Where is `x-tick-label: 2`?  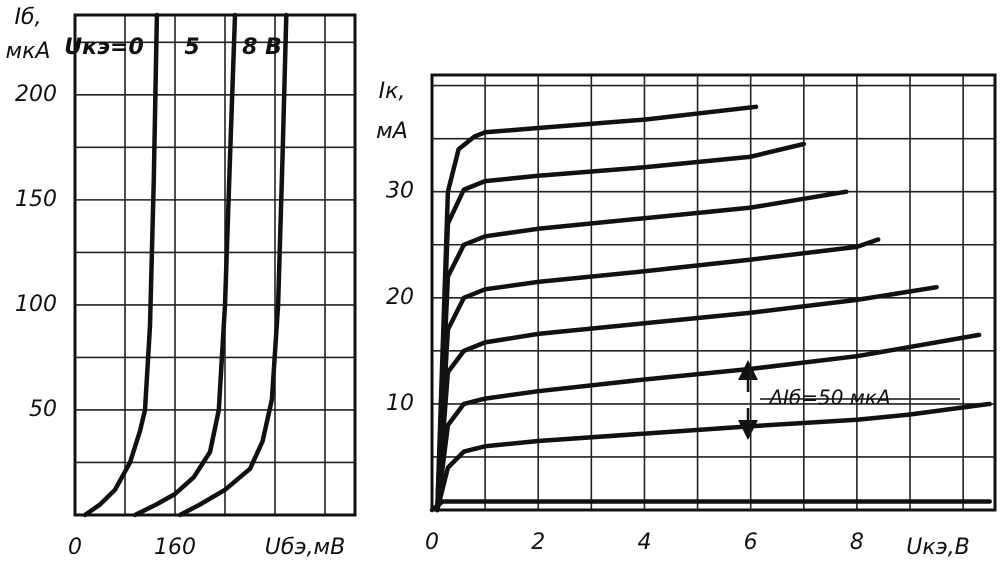
x-tick-label: 2 is located at coordinates (538, 542).